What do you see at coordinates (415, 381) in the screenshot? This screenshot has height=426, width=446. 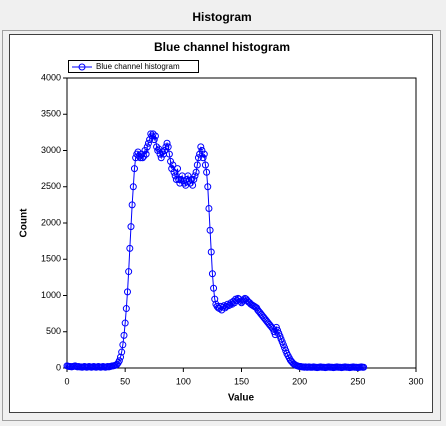 I see `x-tick-label: 300` at bounding box center [415, 381].